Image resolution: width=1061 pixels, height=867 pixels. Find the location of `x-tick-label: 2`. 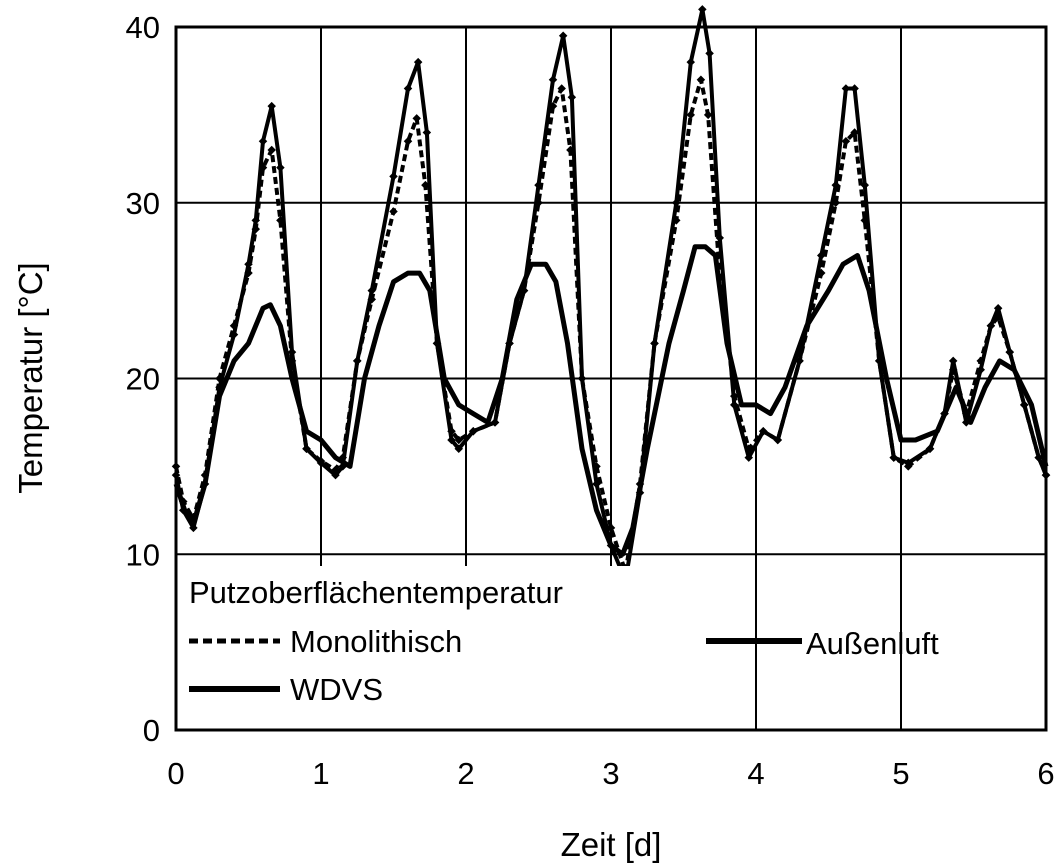

x-tick-label: 2 is located at coordinates (465, 773).